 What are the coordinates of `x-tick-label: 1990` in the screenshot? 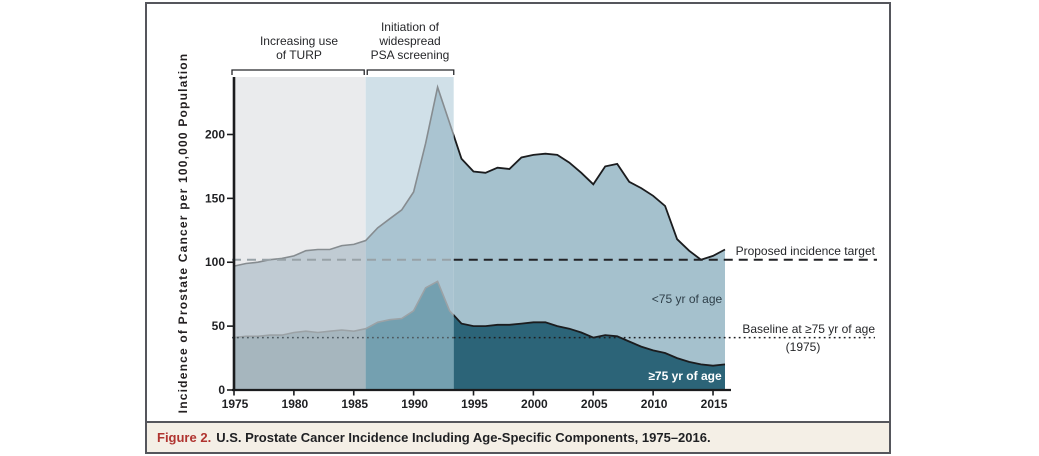 It's located at (414, 404).